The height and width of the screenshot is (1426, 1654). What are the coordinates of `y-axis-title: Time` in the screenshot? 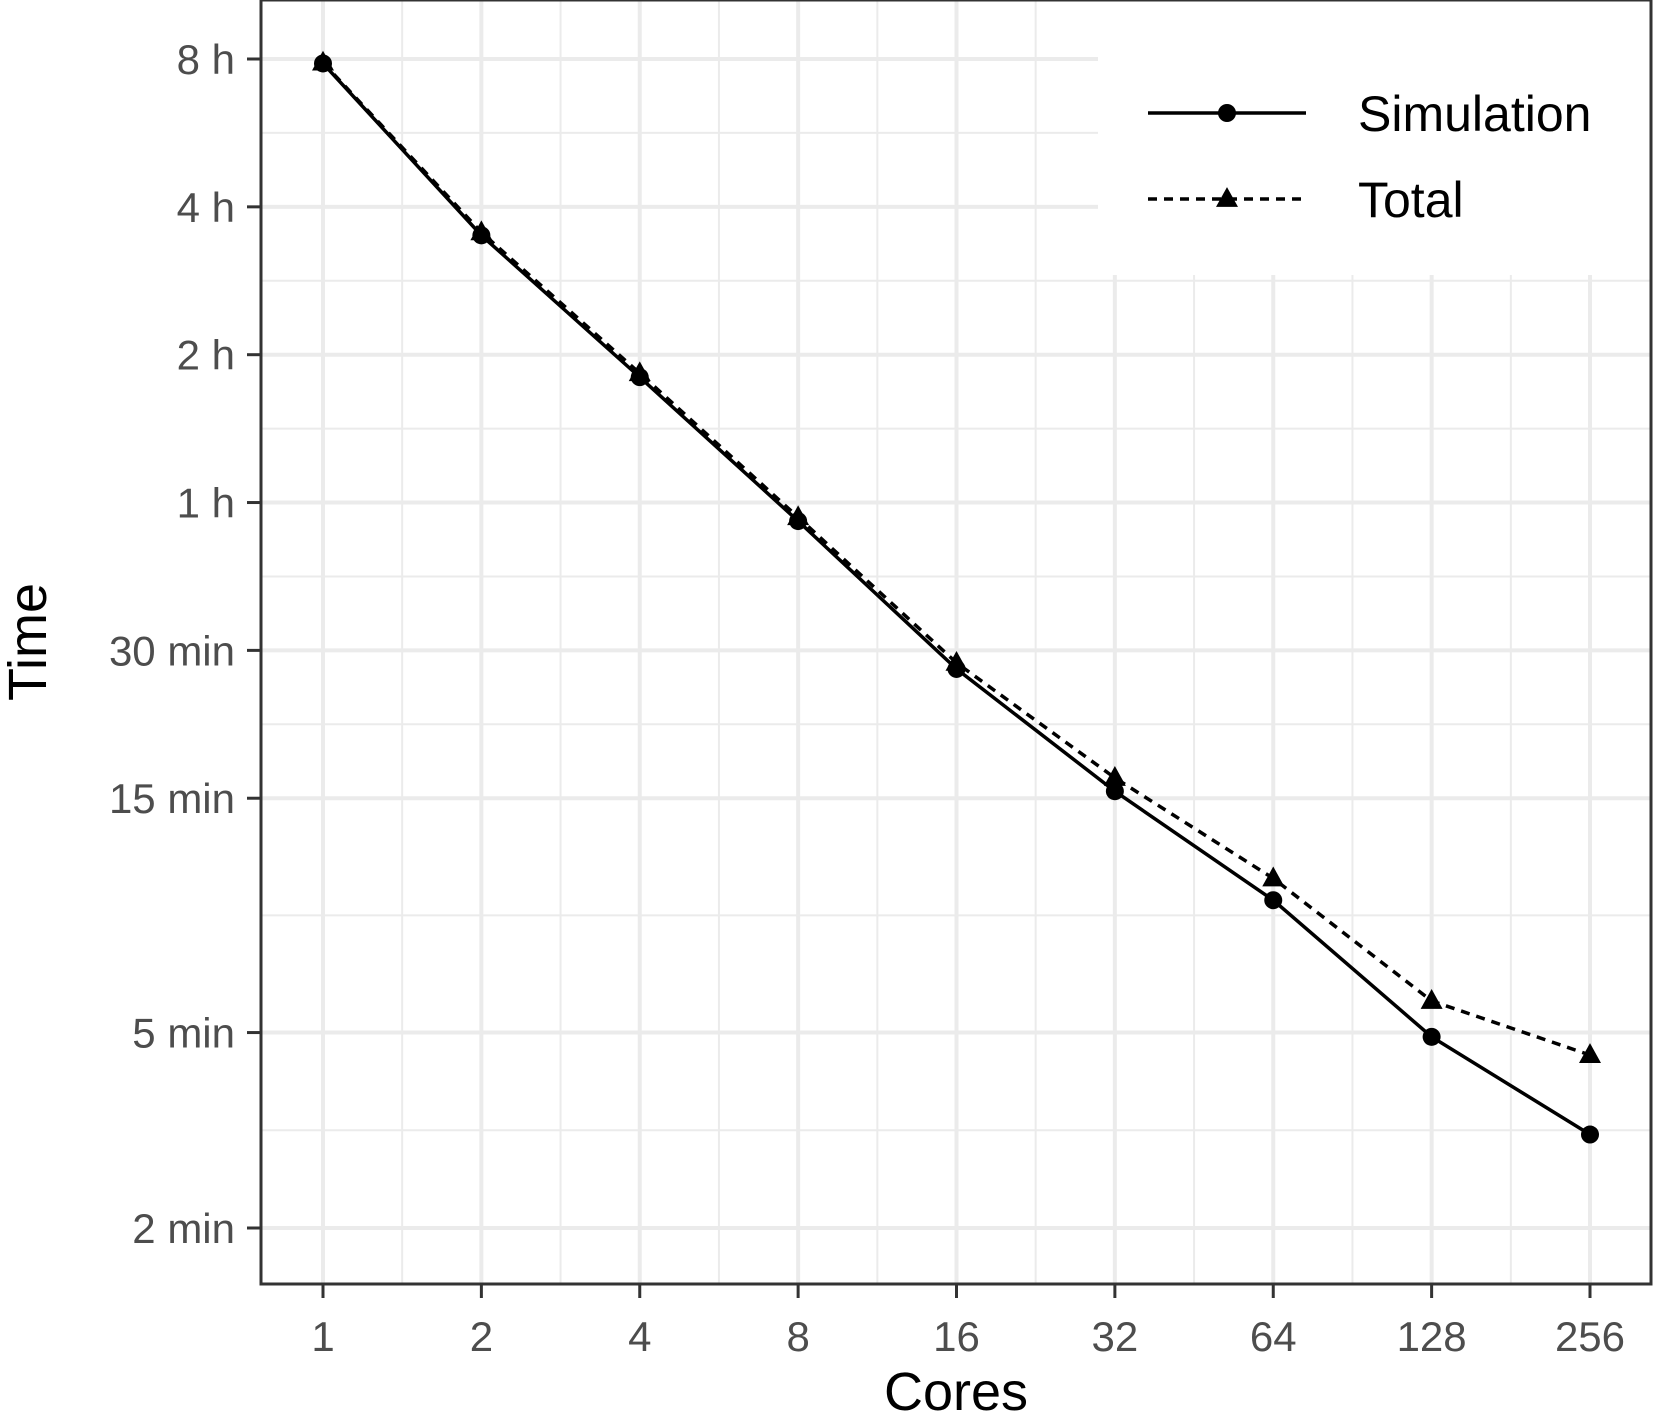 It's located at (29, 642).